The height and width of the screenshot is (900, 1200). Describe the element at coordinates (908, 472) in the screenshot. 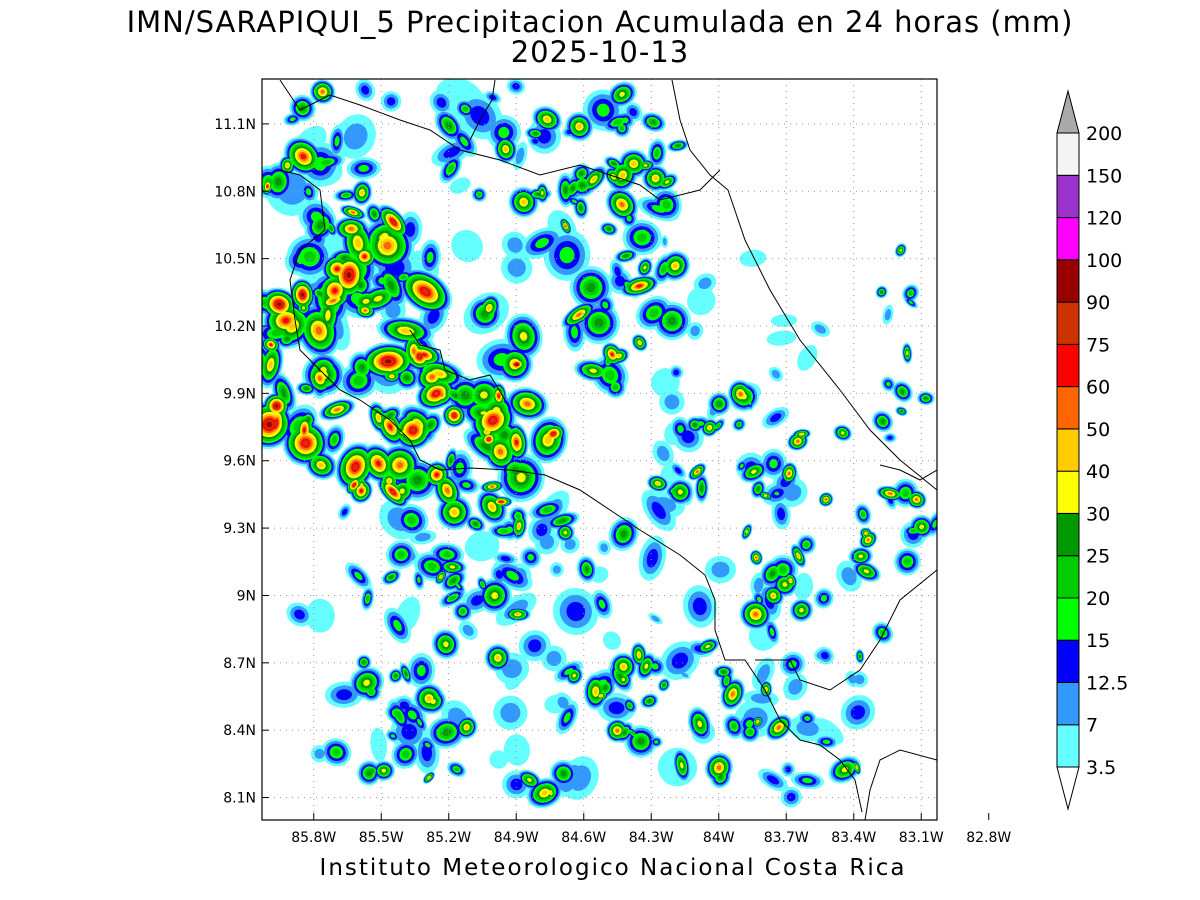

I see `coastline` at that location.